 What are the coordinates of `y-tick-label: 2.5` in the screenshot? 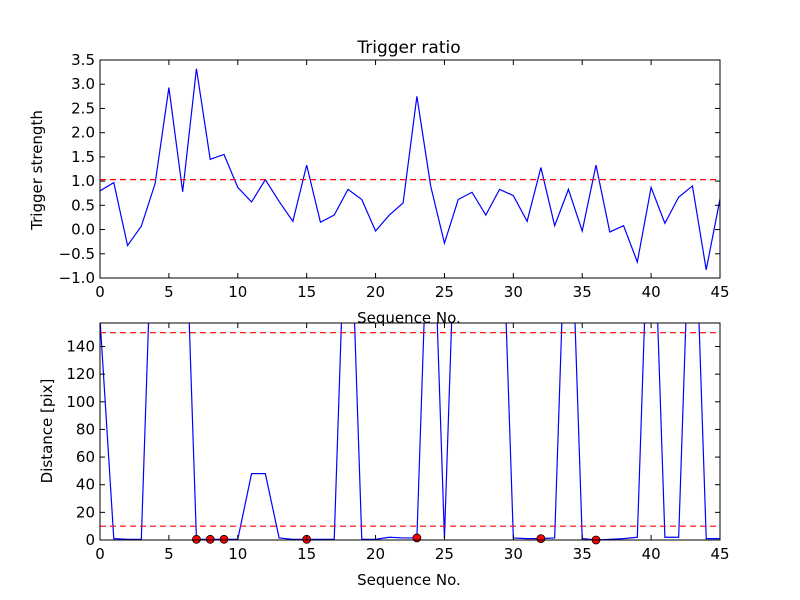 It's located at (83, 108).